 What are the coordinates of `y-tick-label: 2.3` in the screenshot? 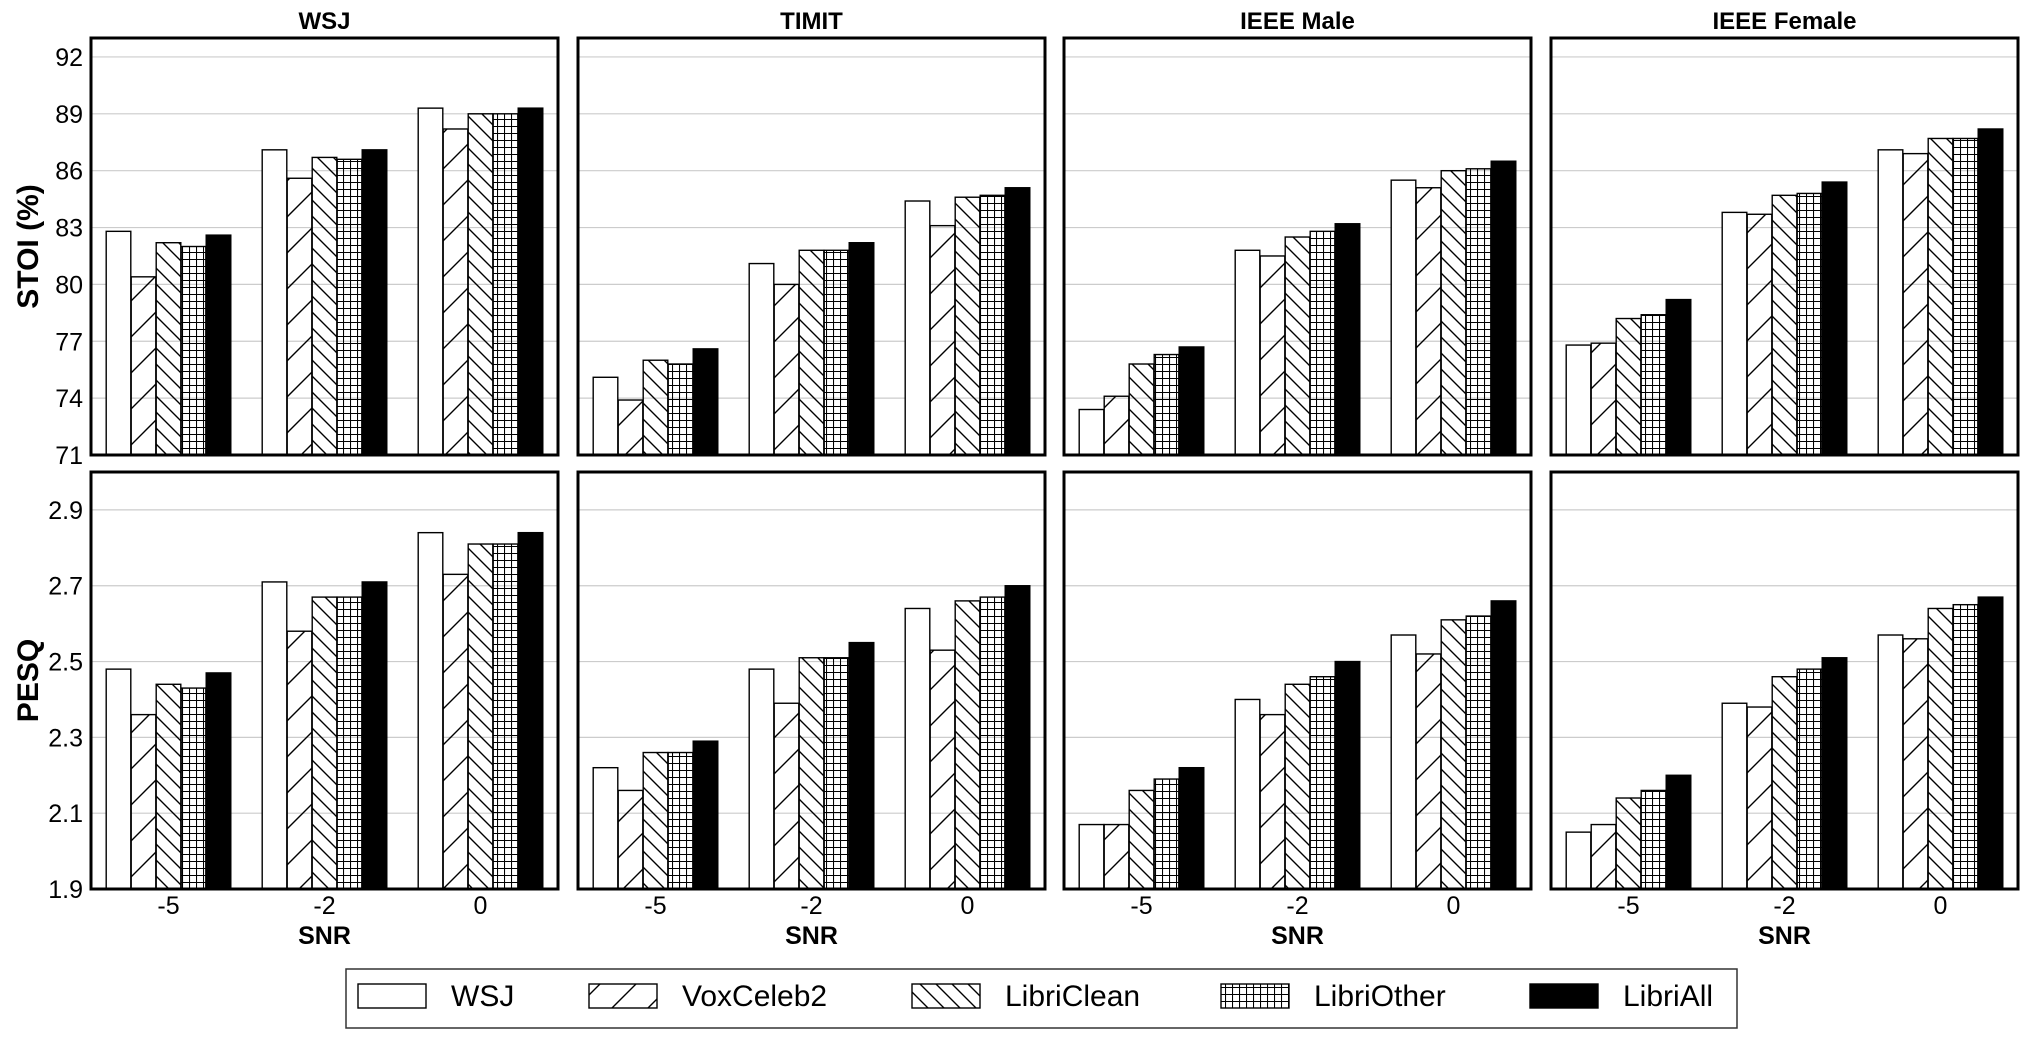 It's located at (65, 738).